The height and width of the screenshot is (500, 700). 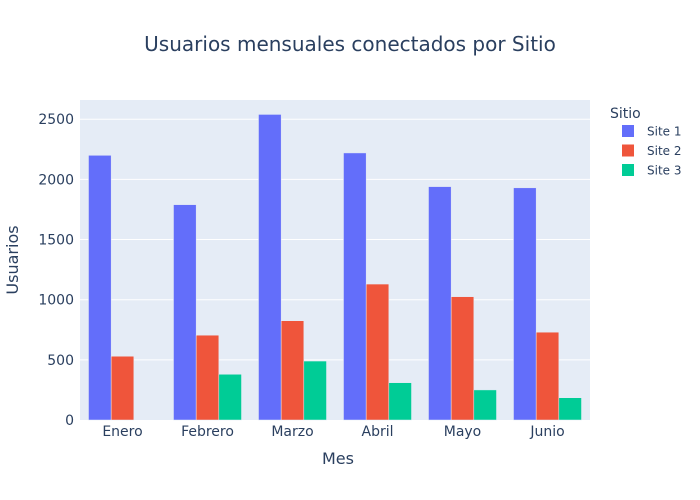 I want to click on bar-site-3-junio, so click(x=570, y=409).